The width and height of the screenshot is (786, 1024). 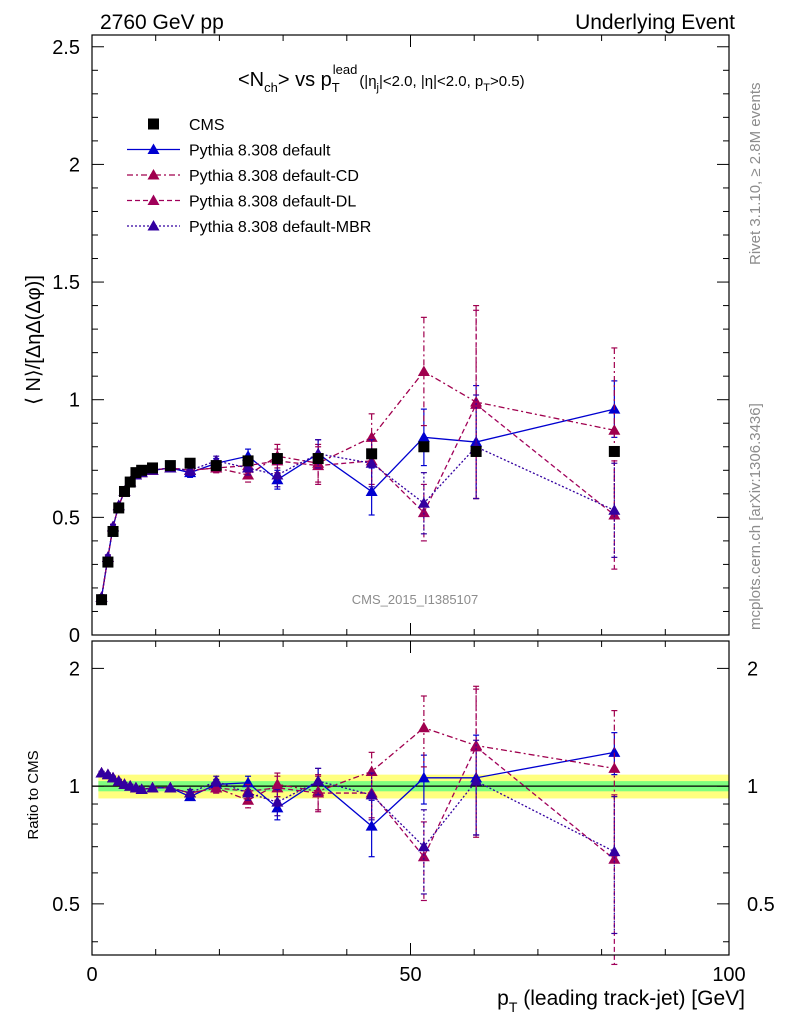 What do you see at coordinates (74, 636) in the screenshot?
I see `y-tick-label-main: 0` at bounding box center [74, 636].